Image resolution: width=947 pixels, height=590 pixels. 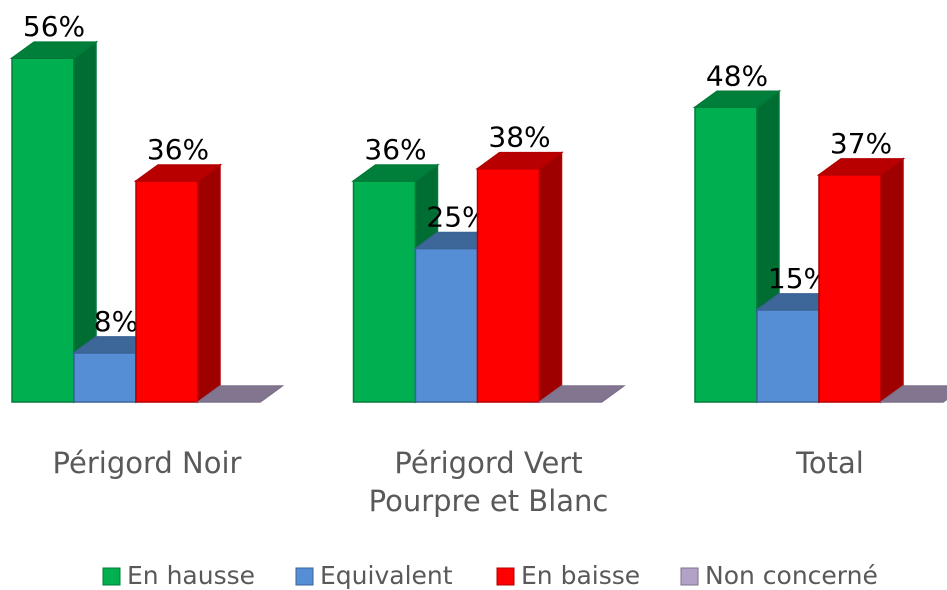 I want to click on legend-label: En baisse, so click(x=580, y=575).